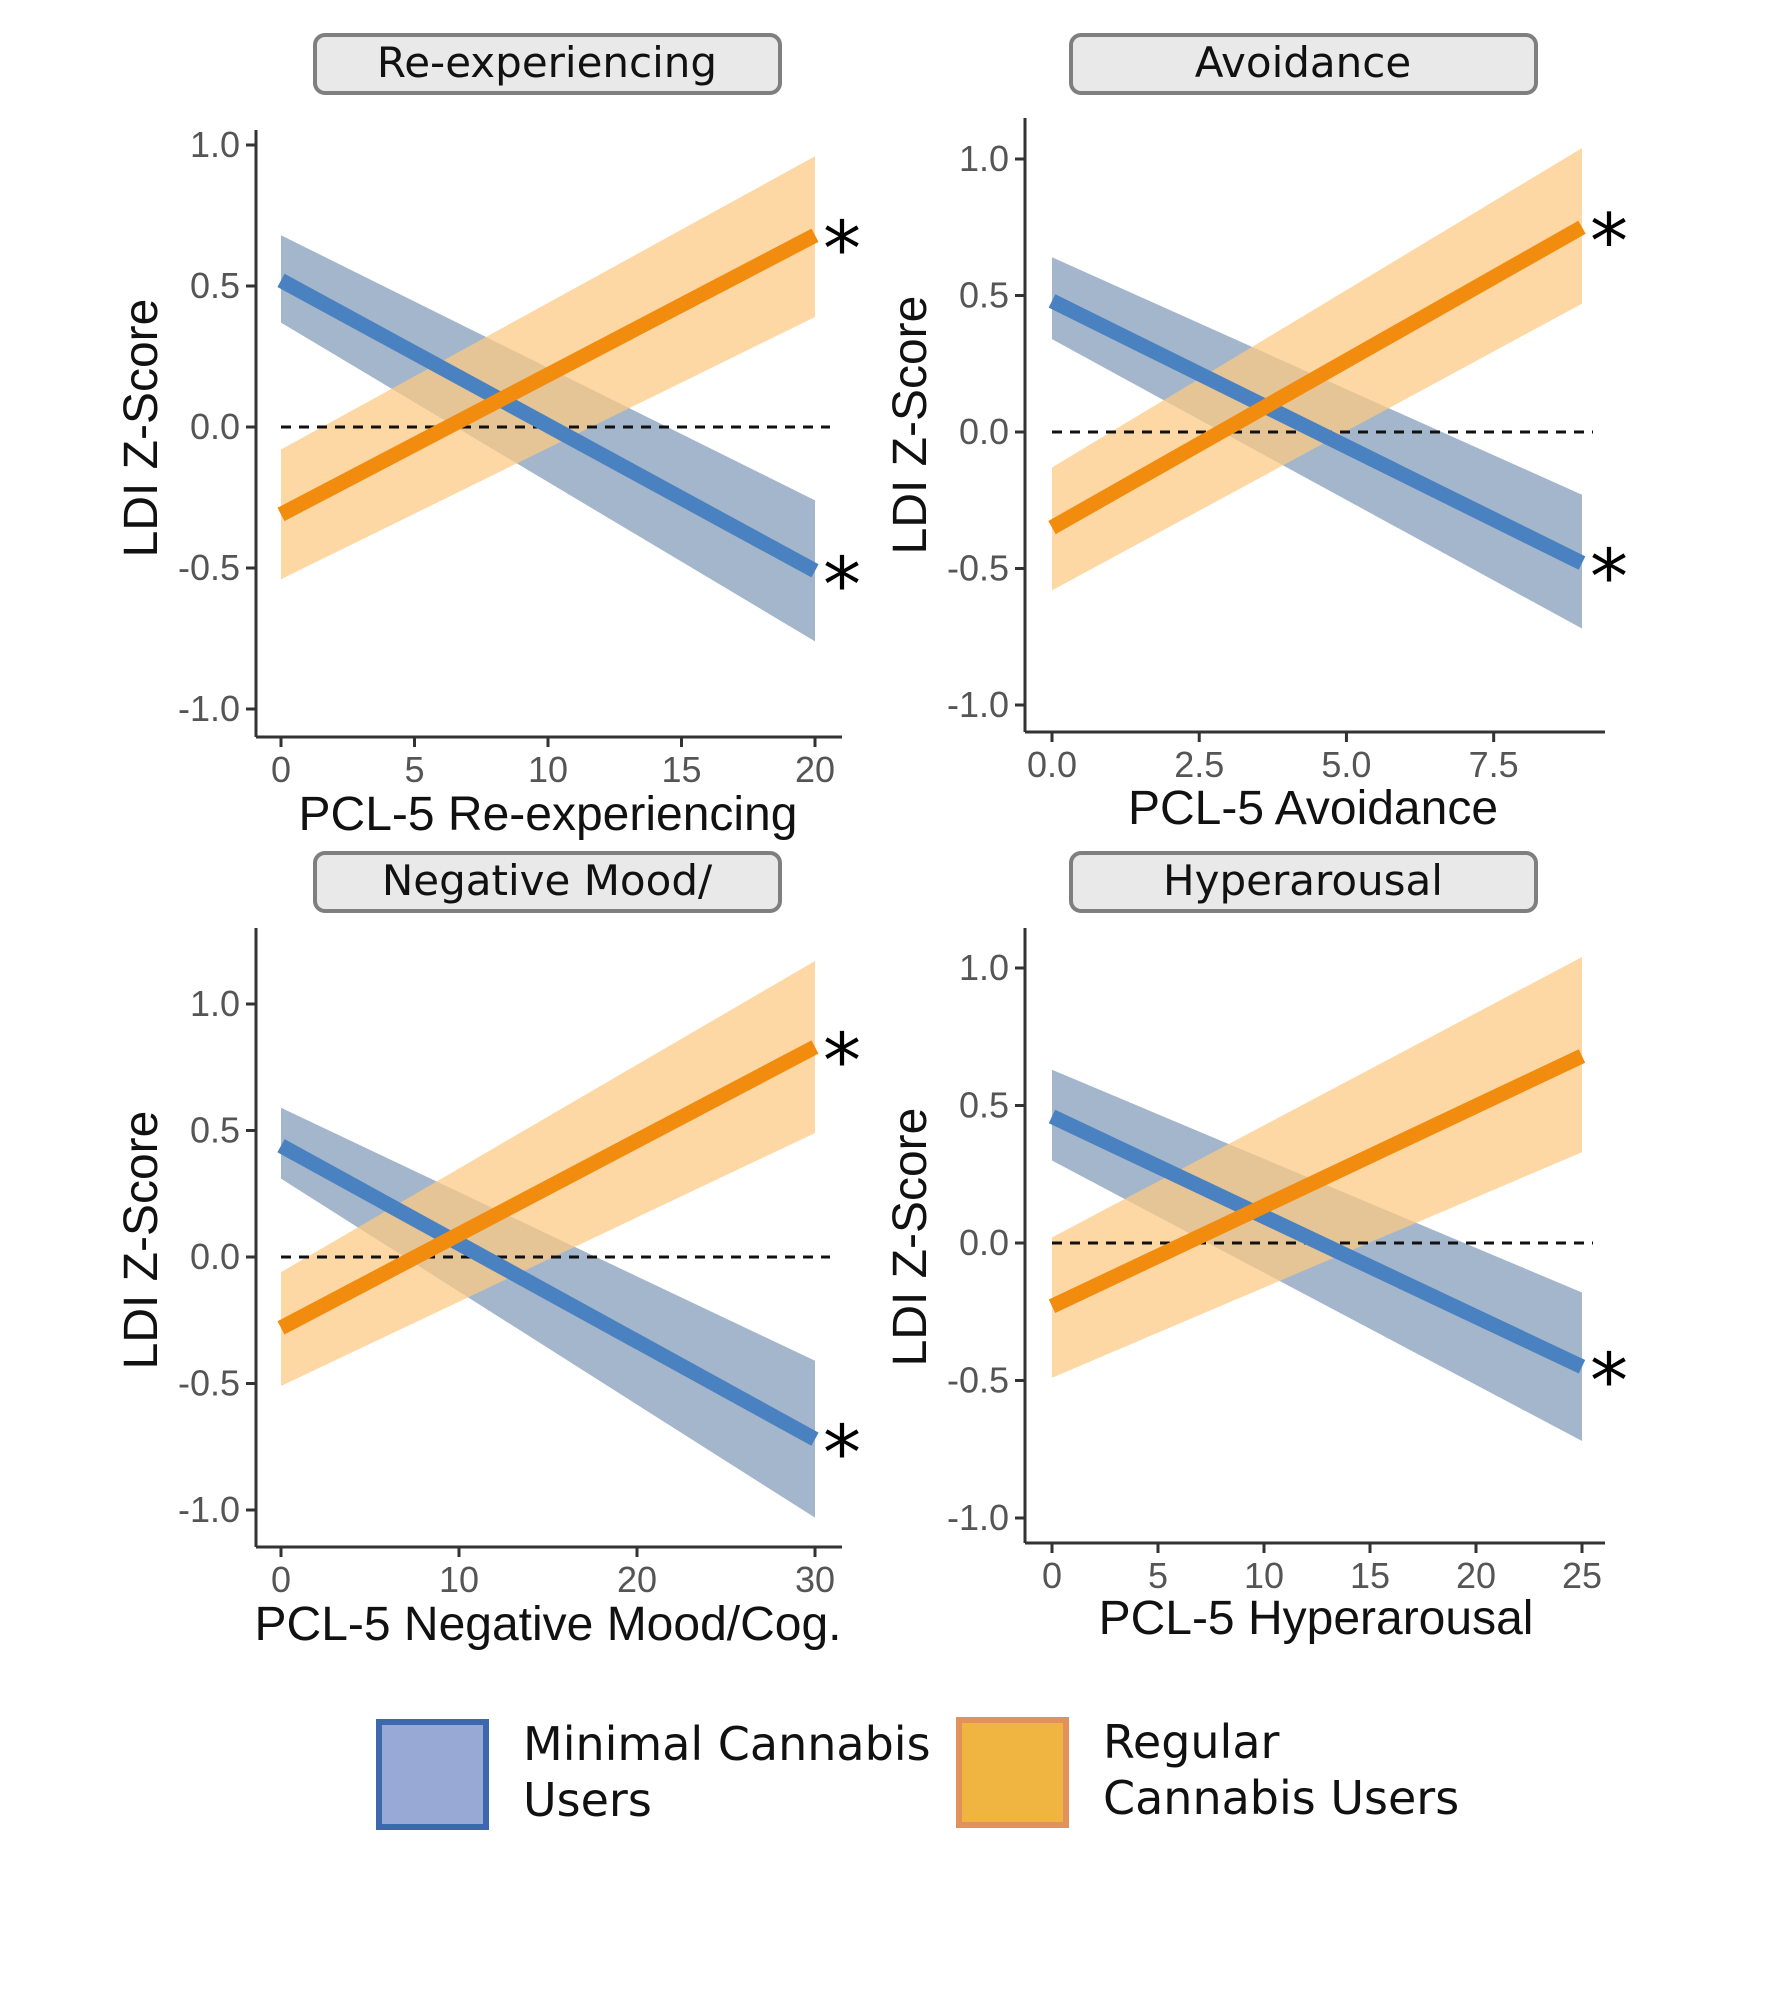 The width and height of the screenshot is (1785, 2000). I want to click on x-tick-label: 5.0, so click(1346, 764).